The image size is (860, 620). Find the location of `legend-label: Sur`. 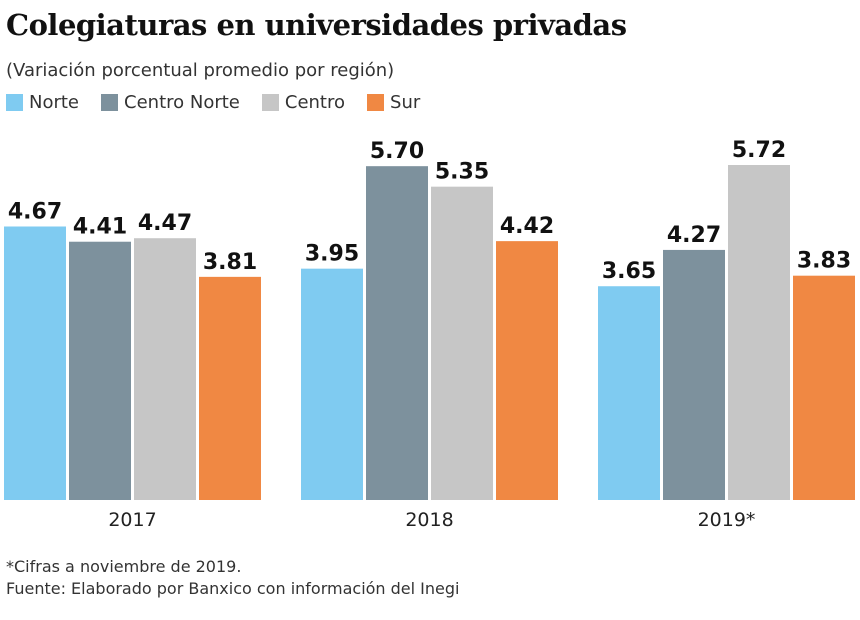

legend-label: Sur is located at coordinates (405, 102).